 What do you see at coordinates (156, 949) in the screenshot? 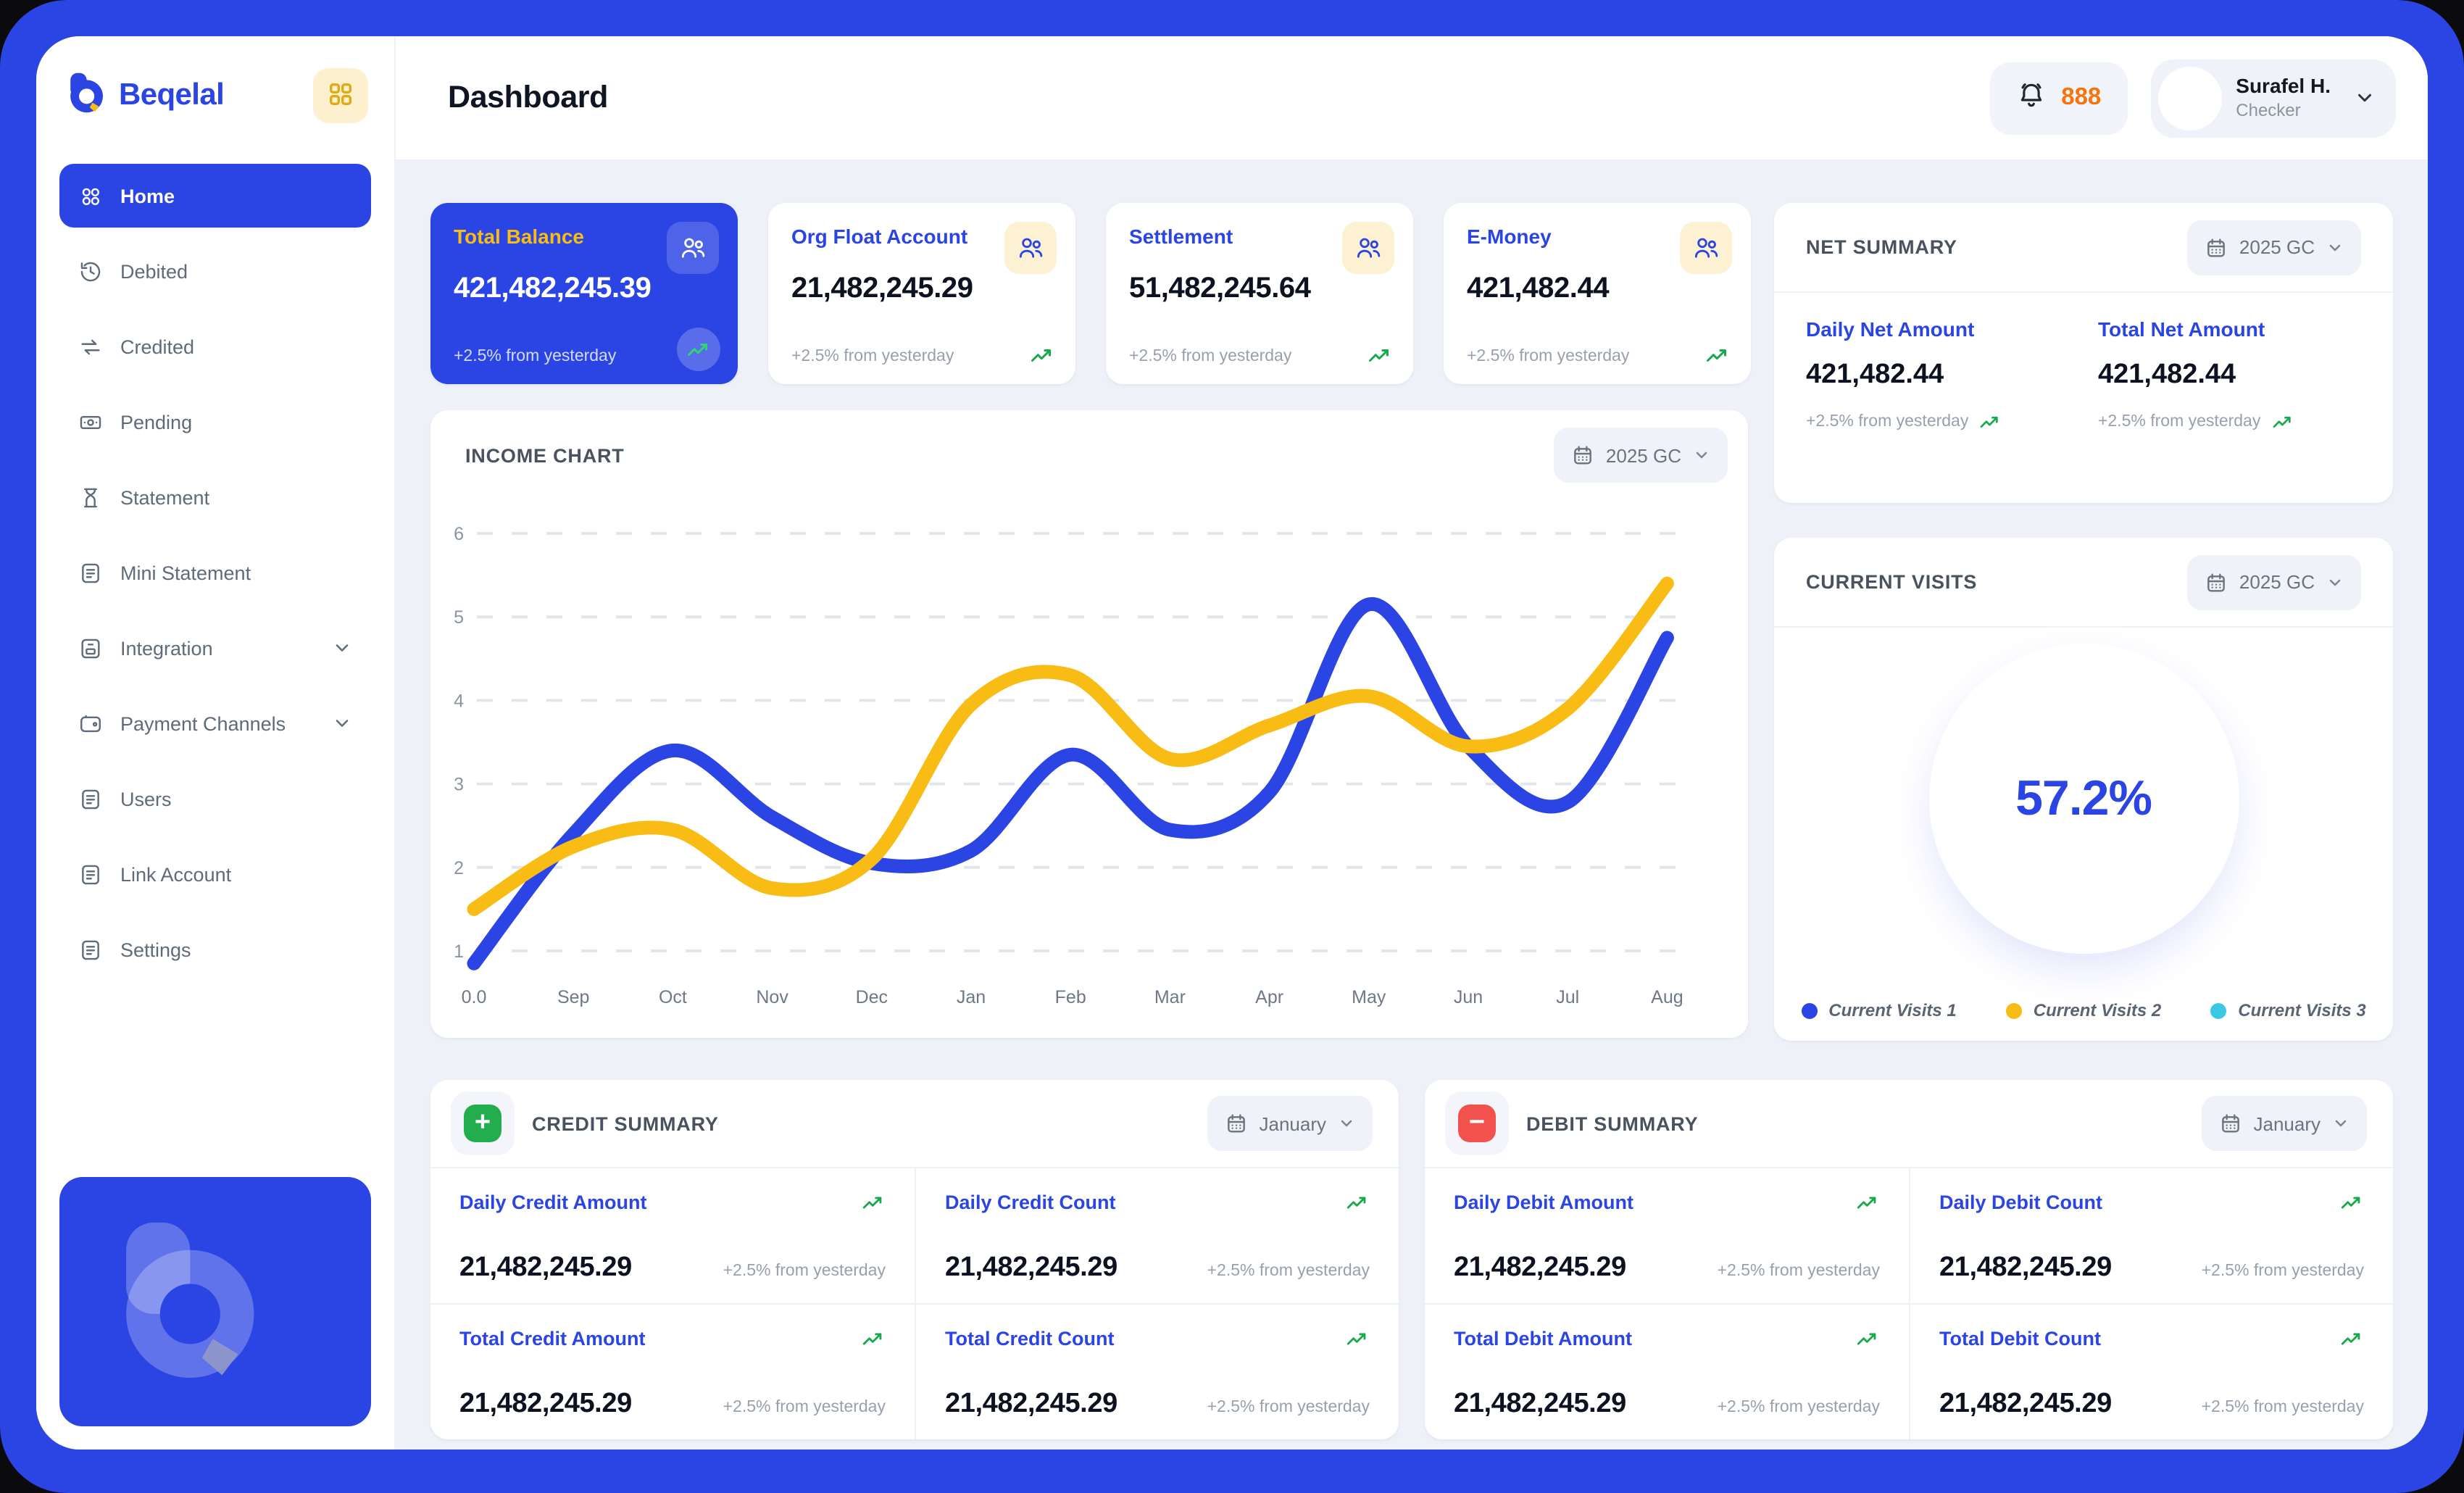
I see `sidebar-item-label: Settings` at bounding box center [156, 949].